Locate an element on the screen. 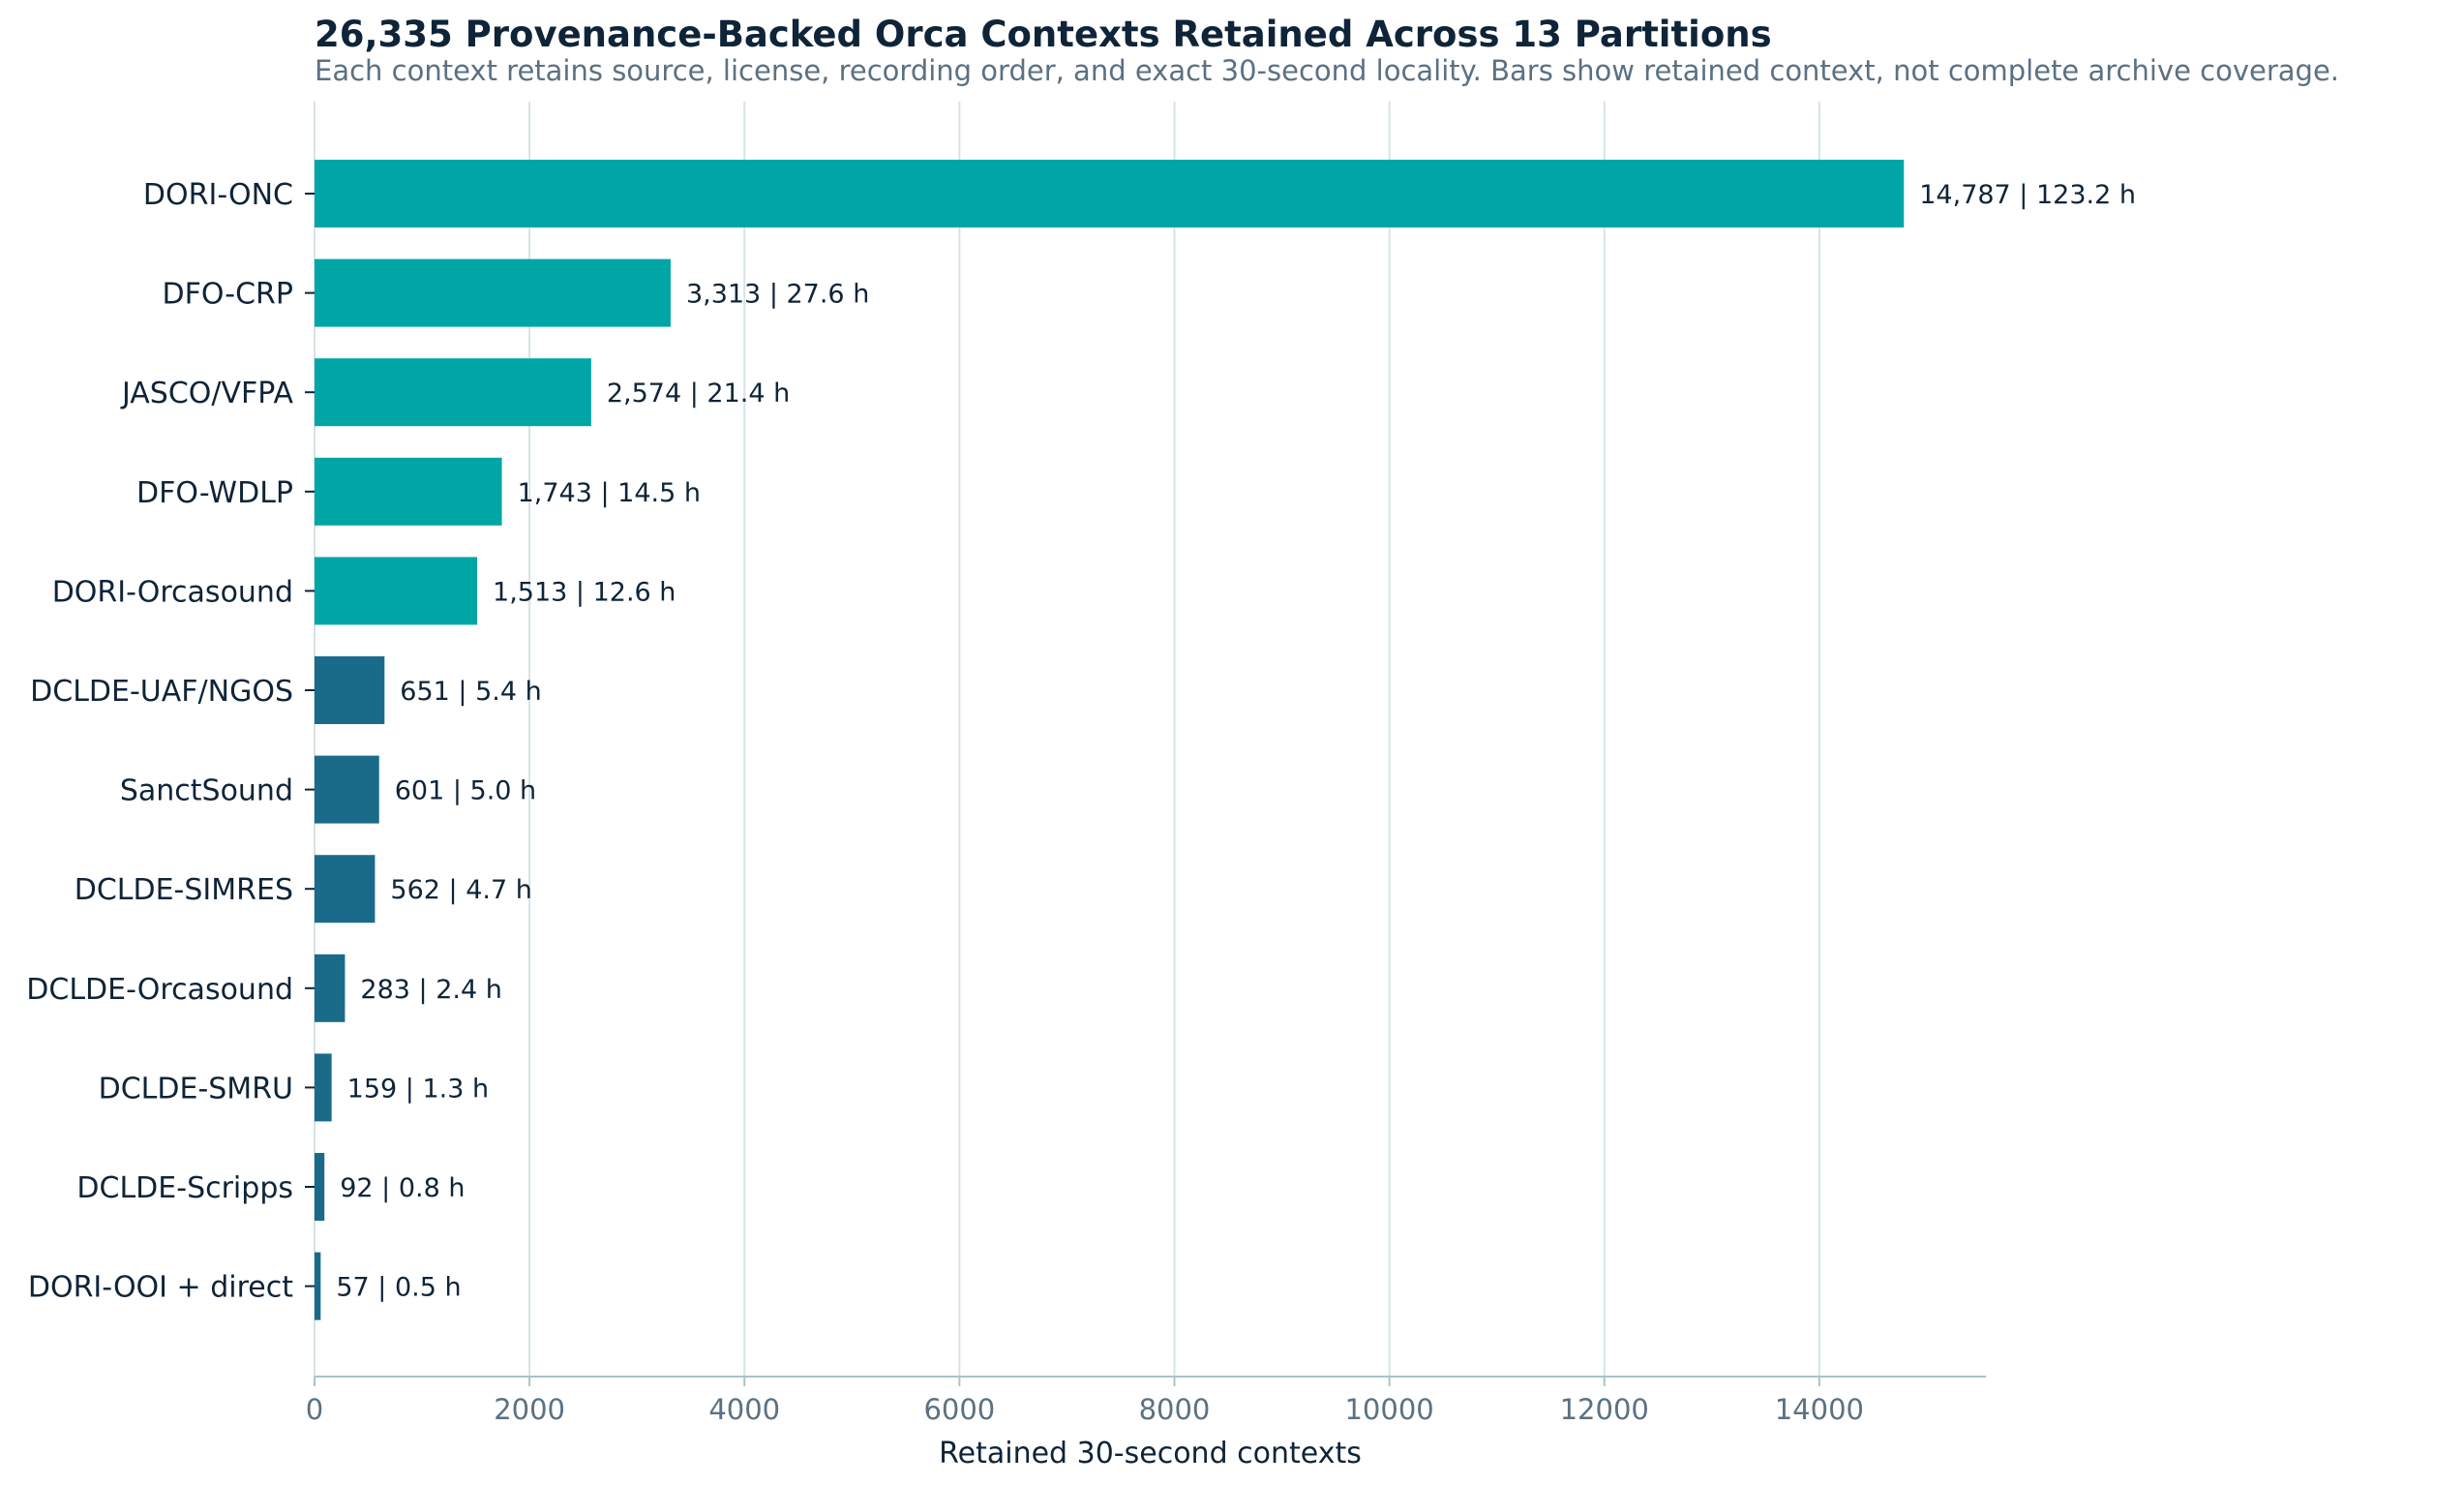  data-label: 3,313 | 27.6 h is located at coordinates (777, 295).